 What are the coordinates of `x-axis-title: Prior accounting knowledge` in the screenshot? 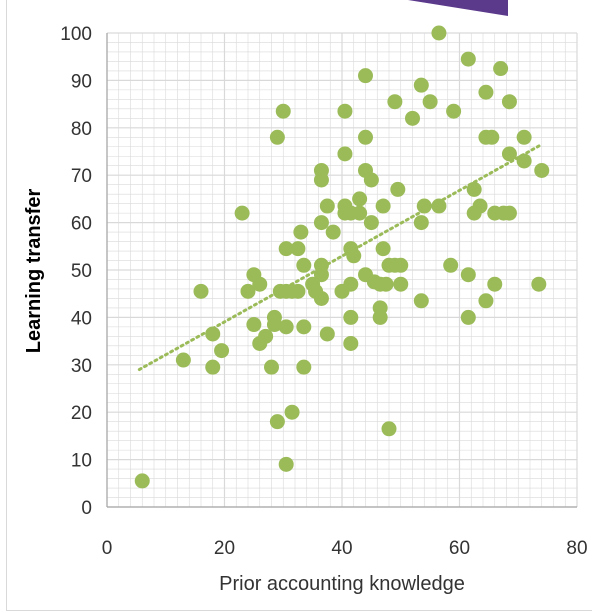 It's located at (342, 584).